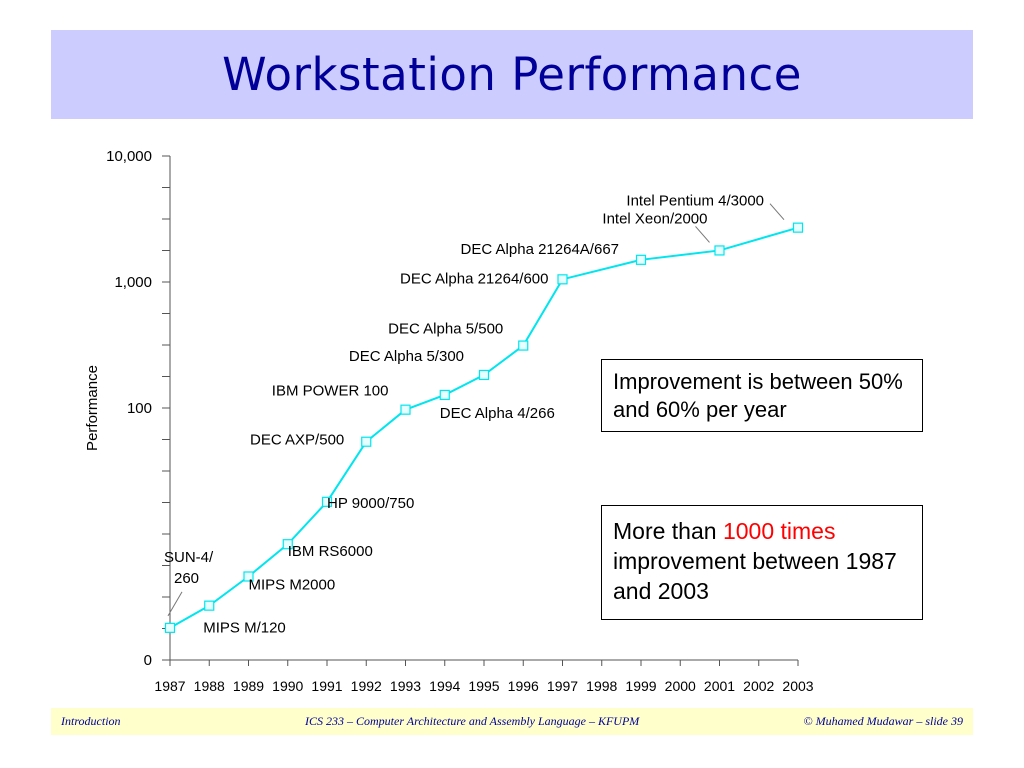 Image resolution: width=1024 pixels, height=768 pixels. I want to click on data-point-label: Intel Xeon/2000, so click(654, 218).